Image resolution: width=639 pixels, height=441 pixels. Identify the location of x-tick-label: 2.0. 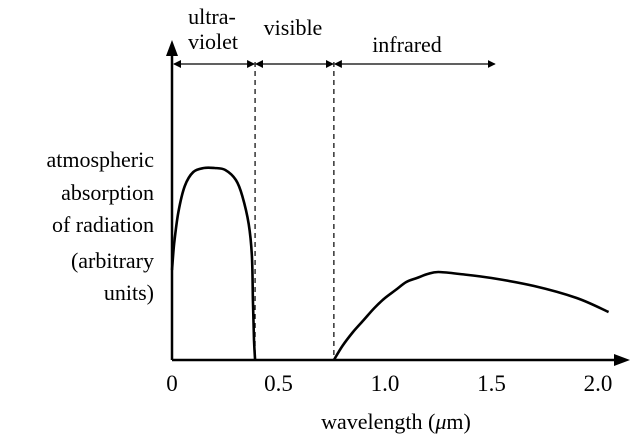
(598, 383).